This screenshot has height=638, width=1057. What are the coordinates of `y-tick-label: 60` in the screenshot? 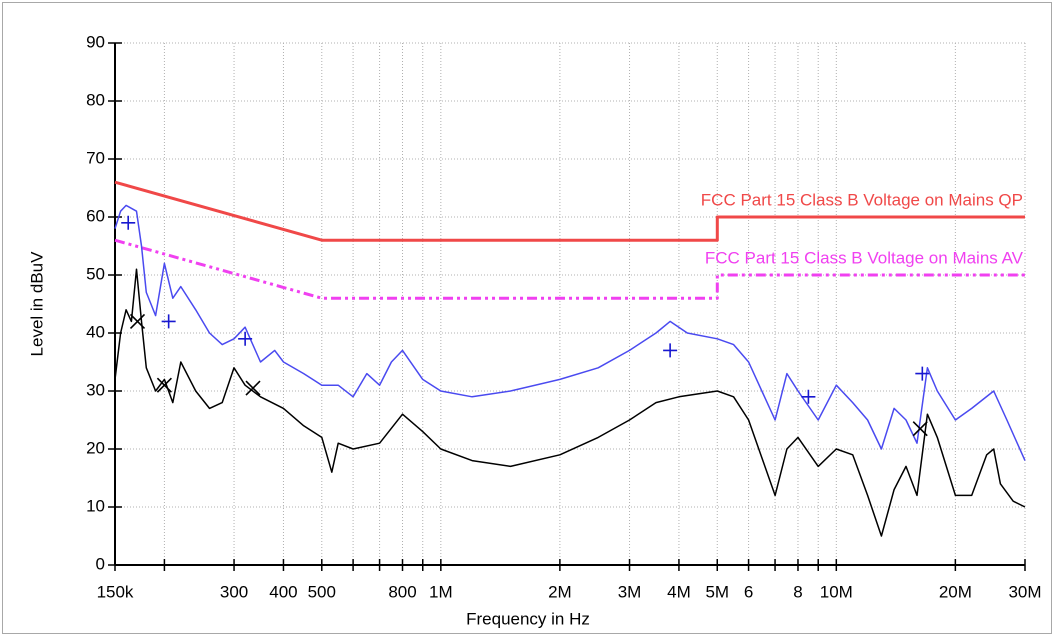 It's located at (95, 215).